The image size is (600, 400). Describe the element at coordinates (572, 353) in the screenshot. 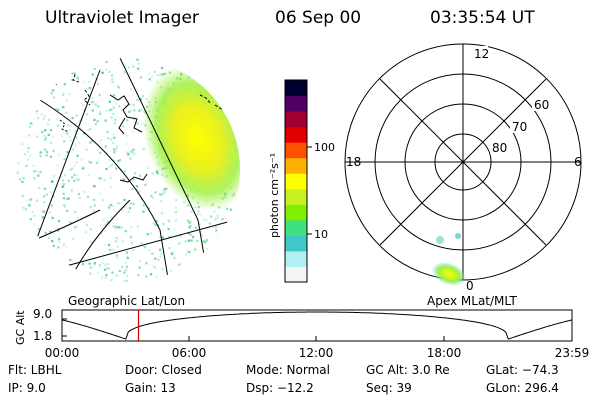

I see `orbit-xtick-2359: 23:59` at that location.